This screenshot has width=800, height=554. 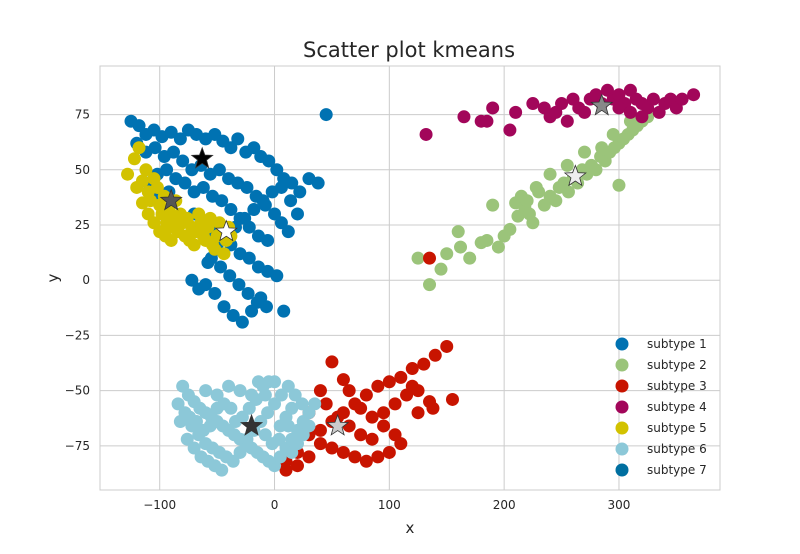 What do you see at coordinates (504, 505) in the screenshot?
I see `x-tick-label: 200` at bounding box center [504, 505].